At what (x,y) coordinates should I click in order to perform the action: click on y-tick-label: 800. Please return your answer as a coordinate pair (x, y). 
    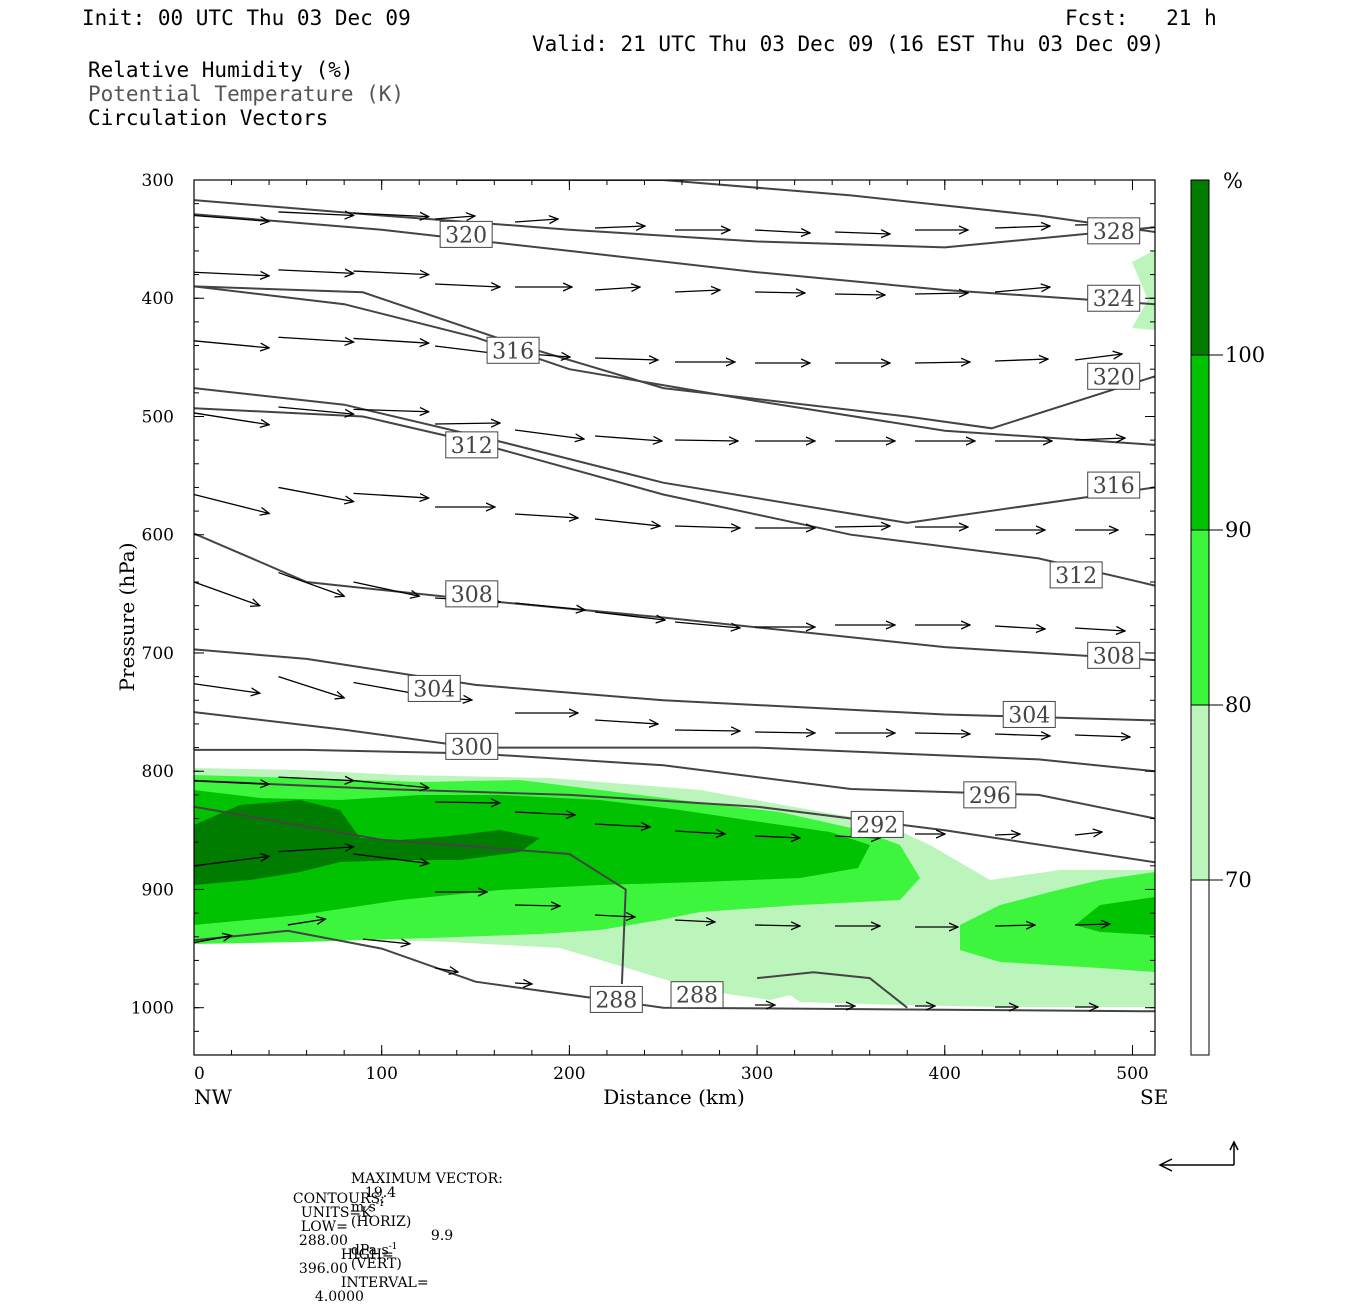
    Looking at the image, I should click on (158, 772).